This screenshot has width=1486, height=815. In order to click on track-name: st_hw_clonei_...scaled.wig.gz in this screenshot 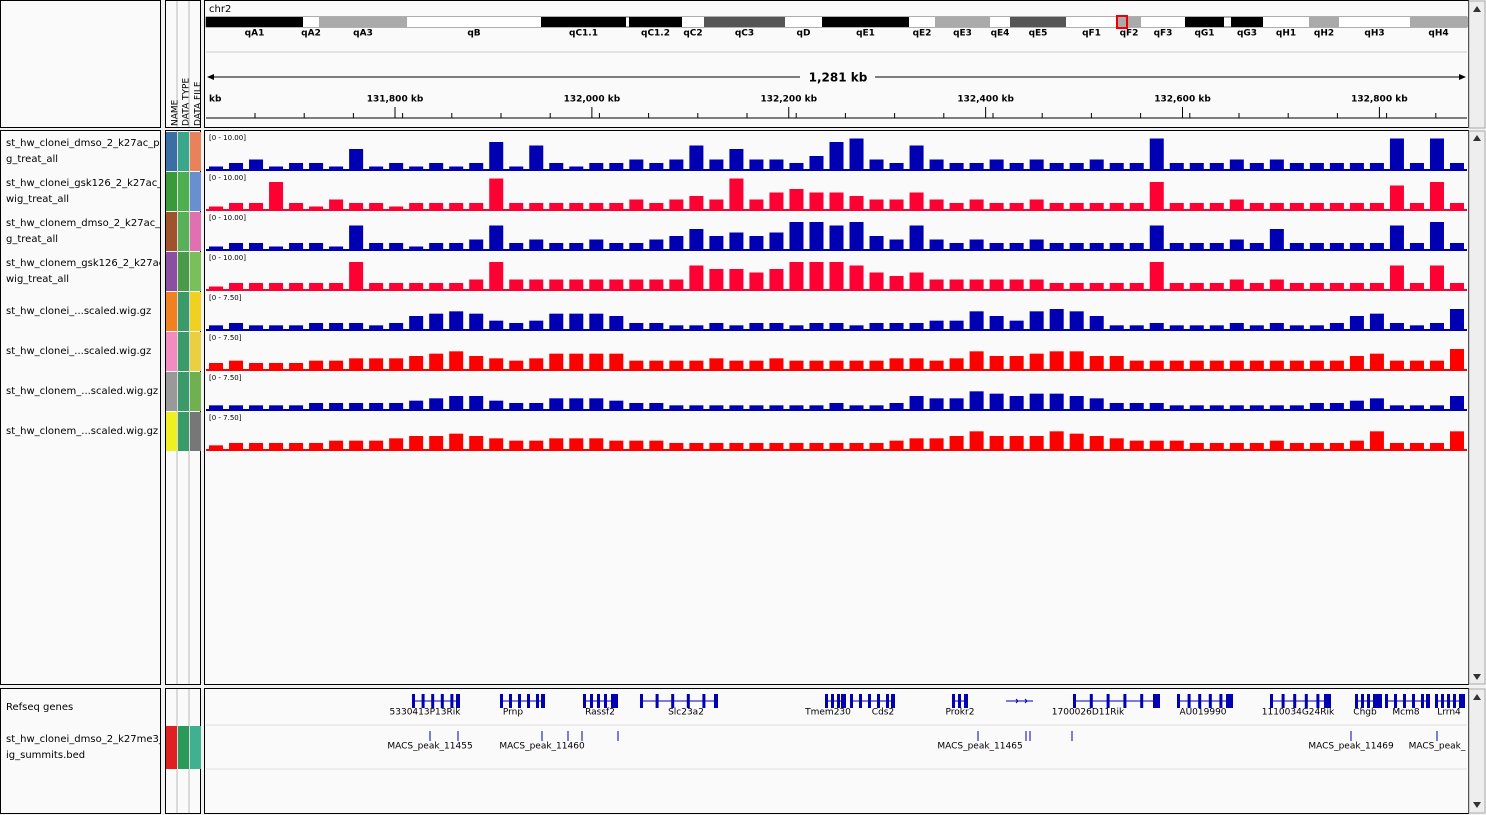, I will do `click(78, 311)`.